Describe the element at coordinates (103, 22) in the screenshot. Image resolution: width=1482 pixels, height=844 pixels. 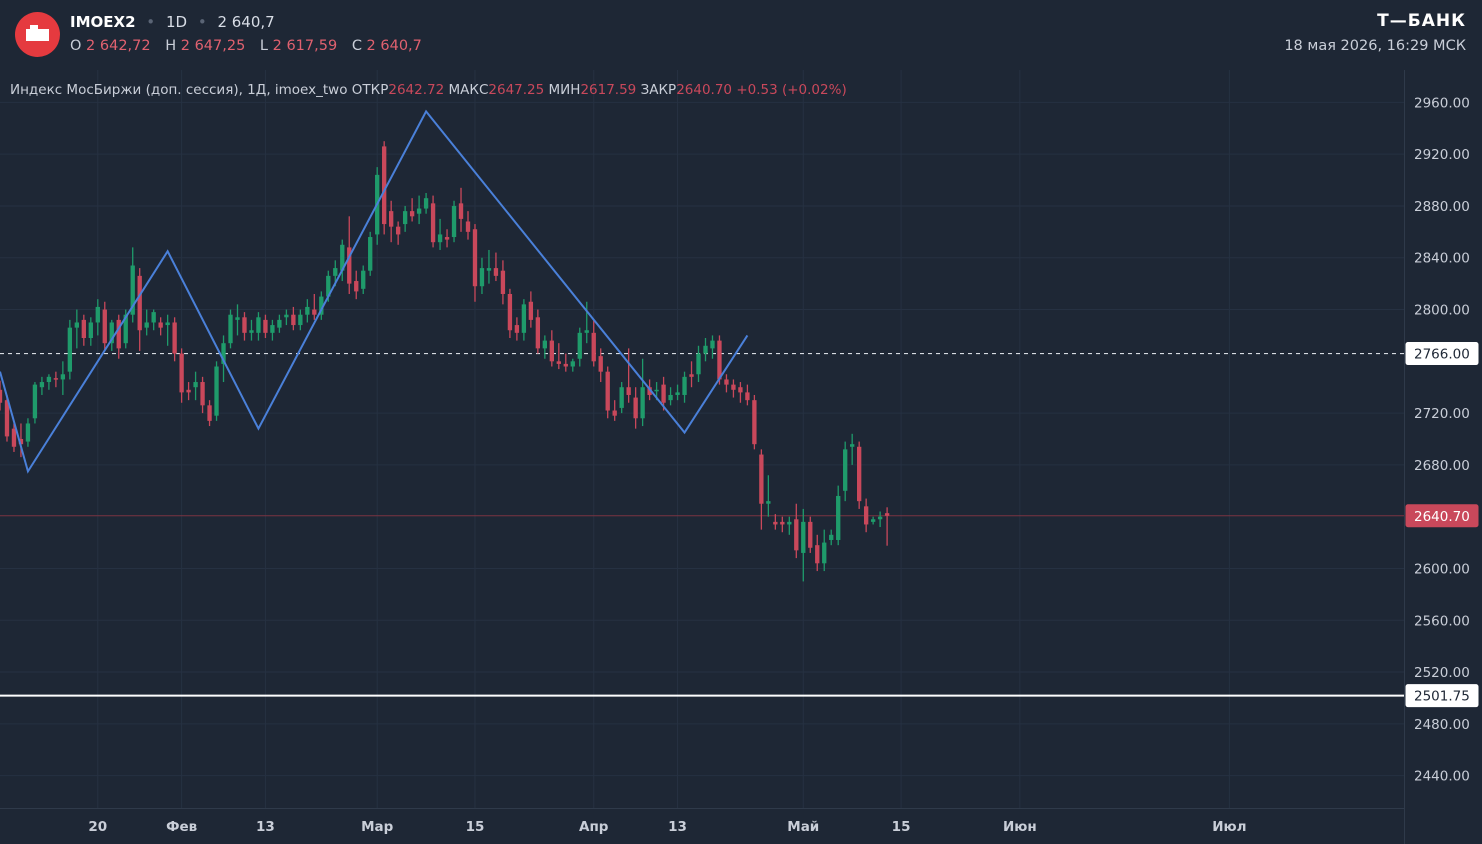
I see `ticker-symbol: IMOEX2` at that location.